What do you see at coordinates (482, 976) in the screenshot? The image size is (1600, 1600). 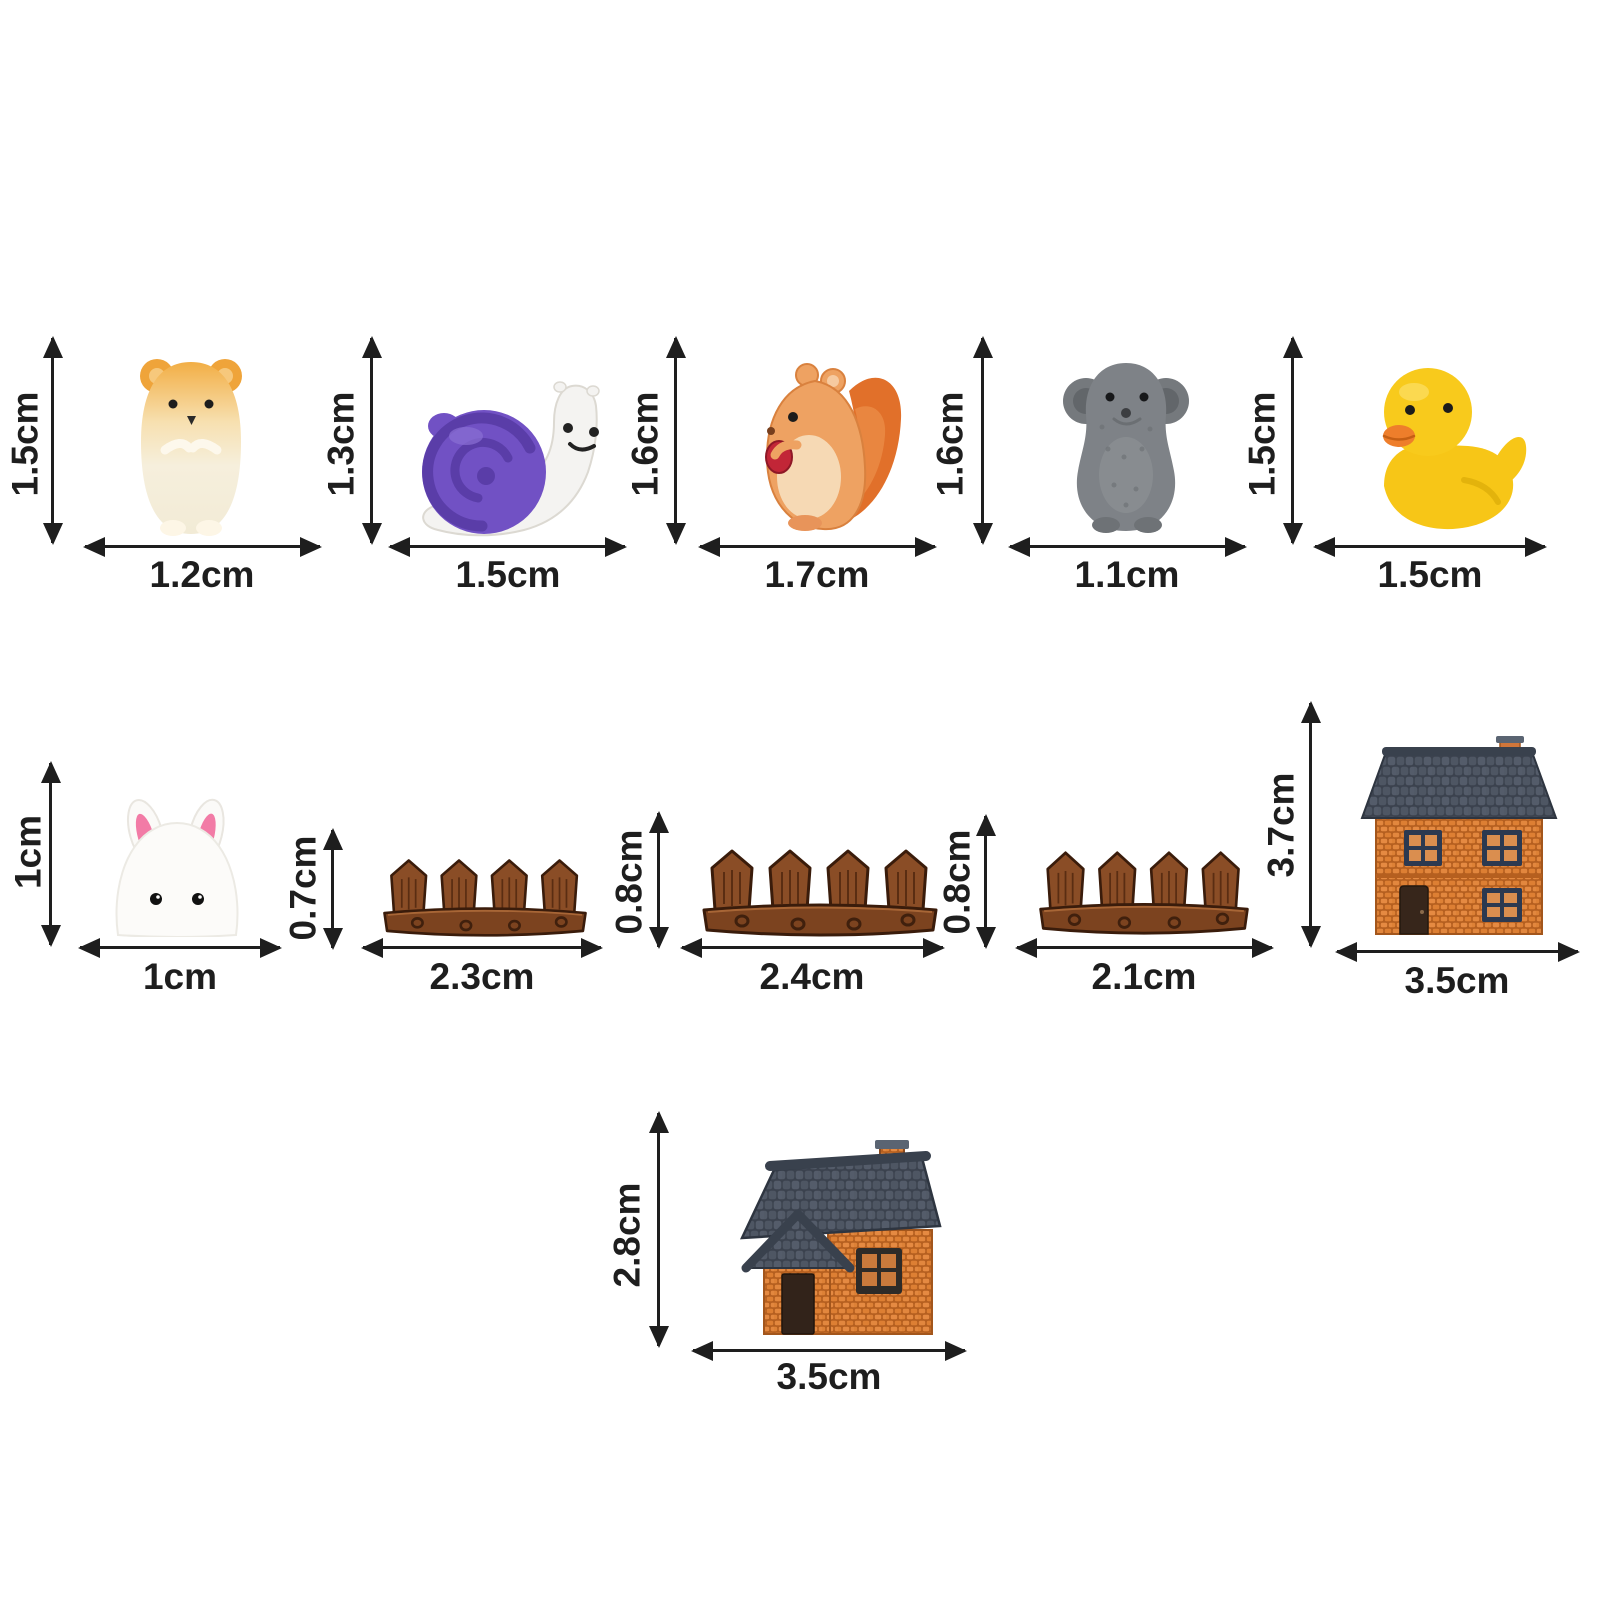 I see `width-label: 2.3cm` at bounding box center [482, 976].